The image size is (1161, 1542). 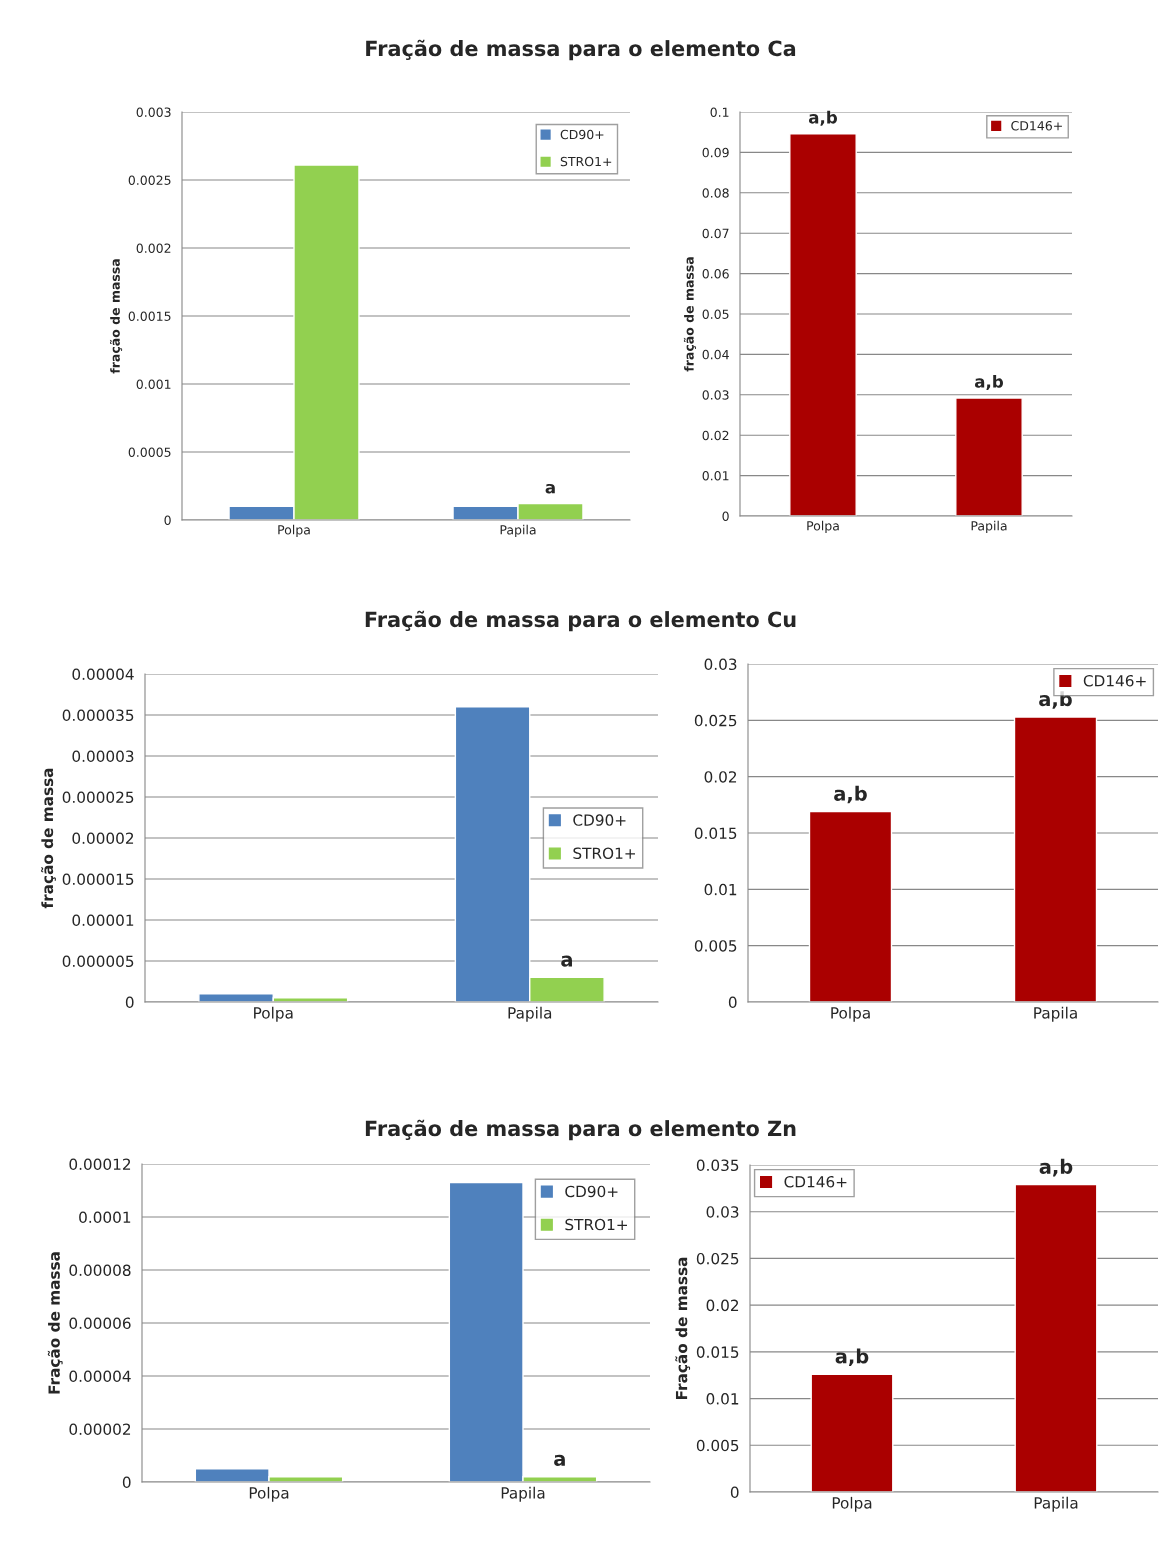 What do you see at coordinates (153, 112) in the screenshot?
I see `y-tick-label: 0.003` at bounding box center [153, 112].